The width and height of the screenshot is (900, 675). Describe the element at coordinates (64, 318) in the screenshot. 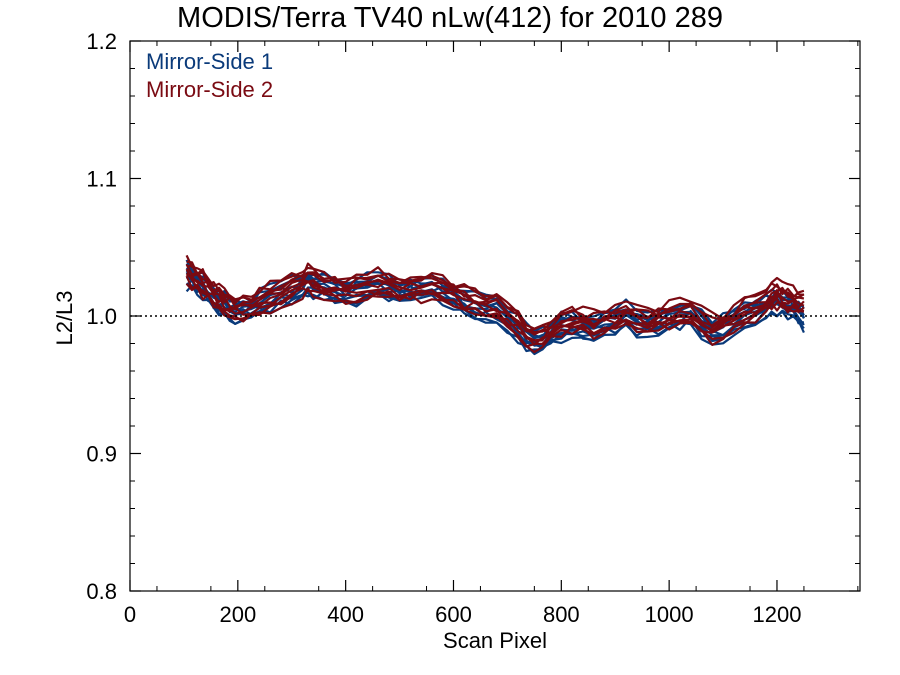

I see `y-axis-label: L2/L3` at that location.